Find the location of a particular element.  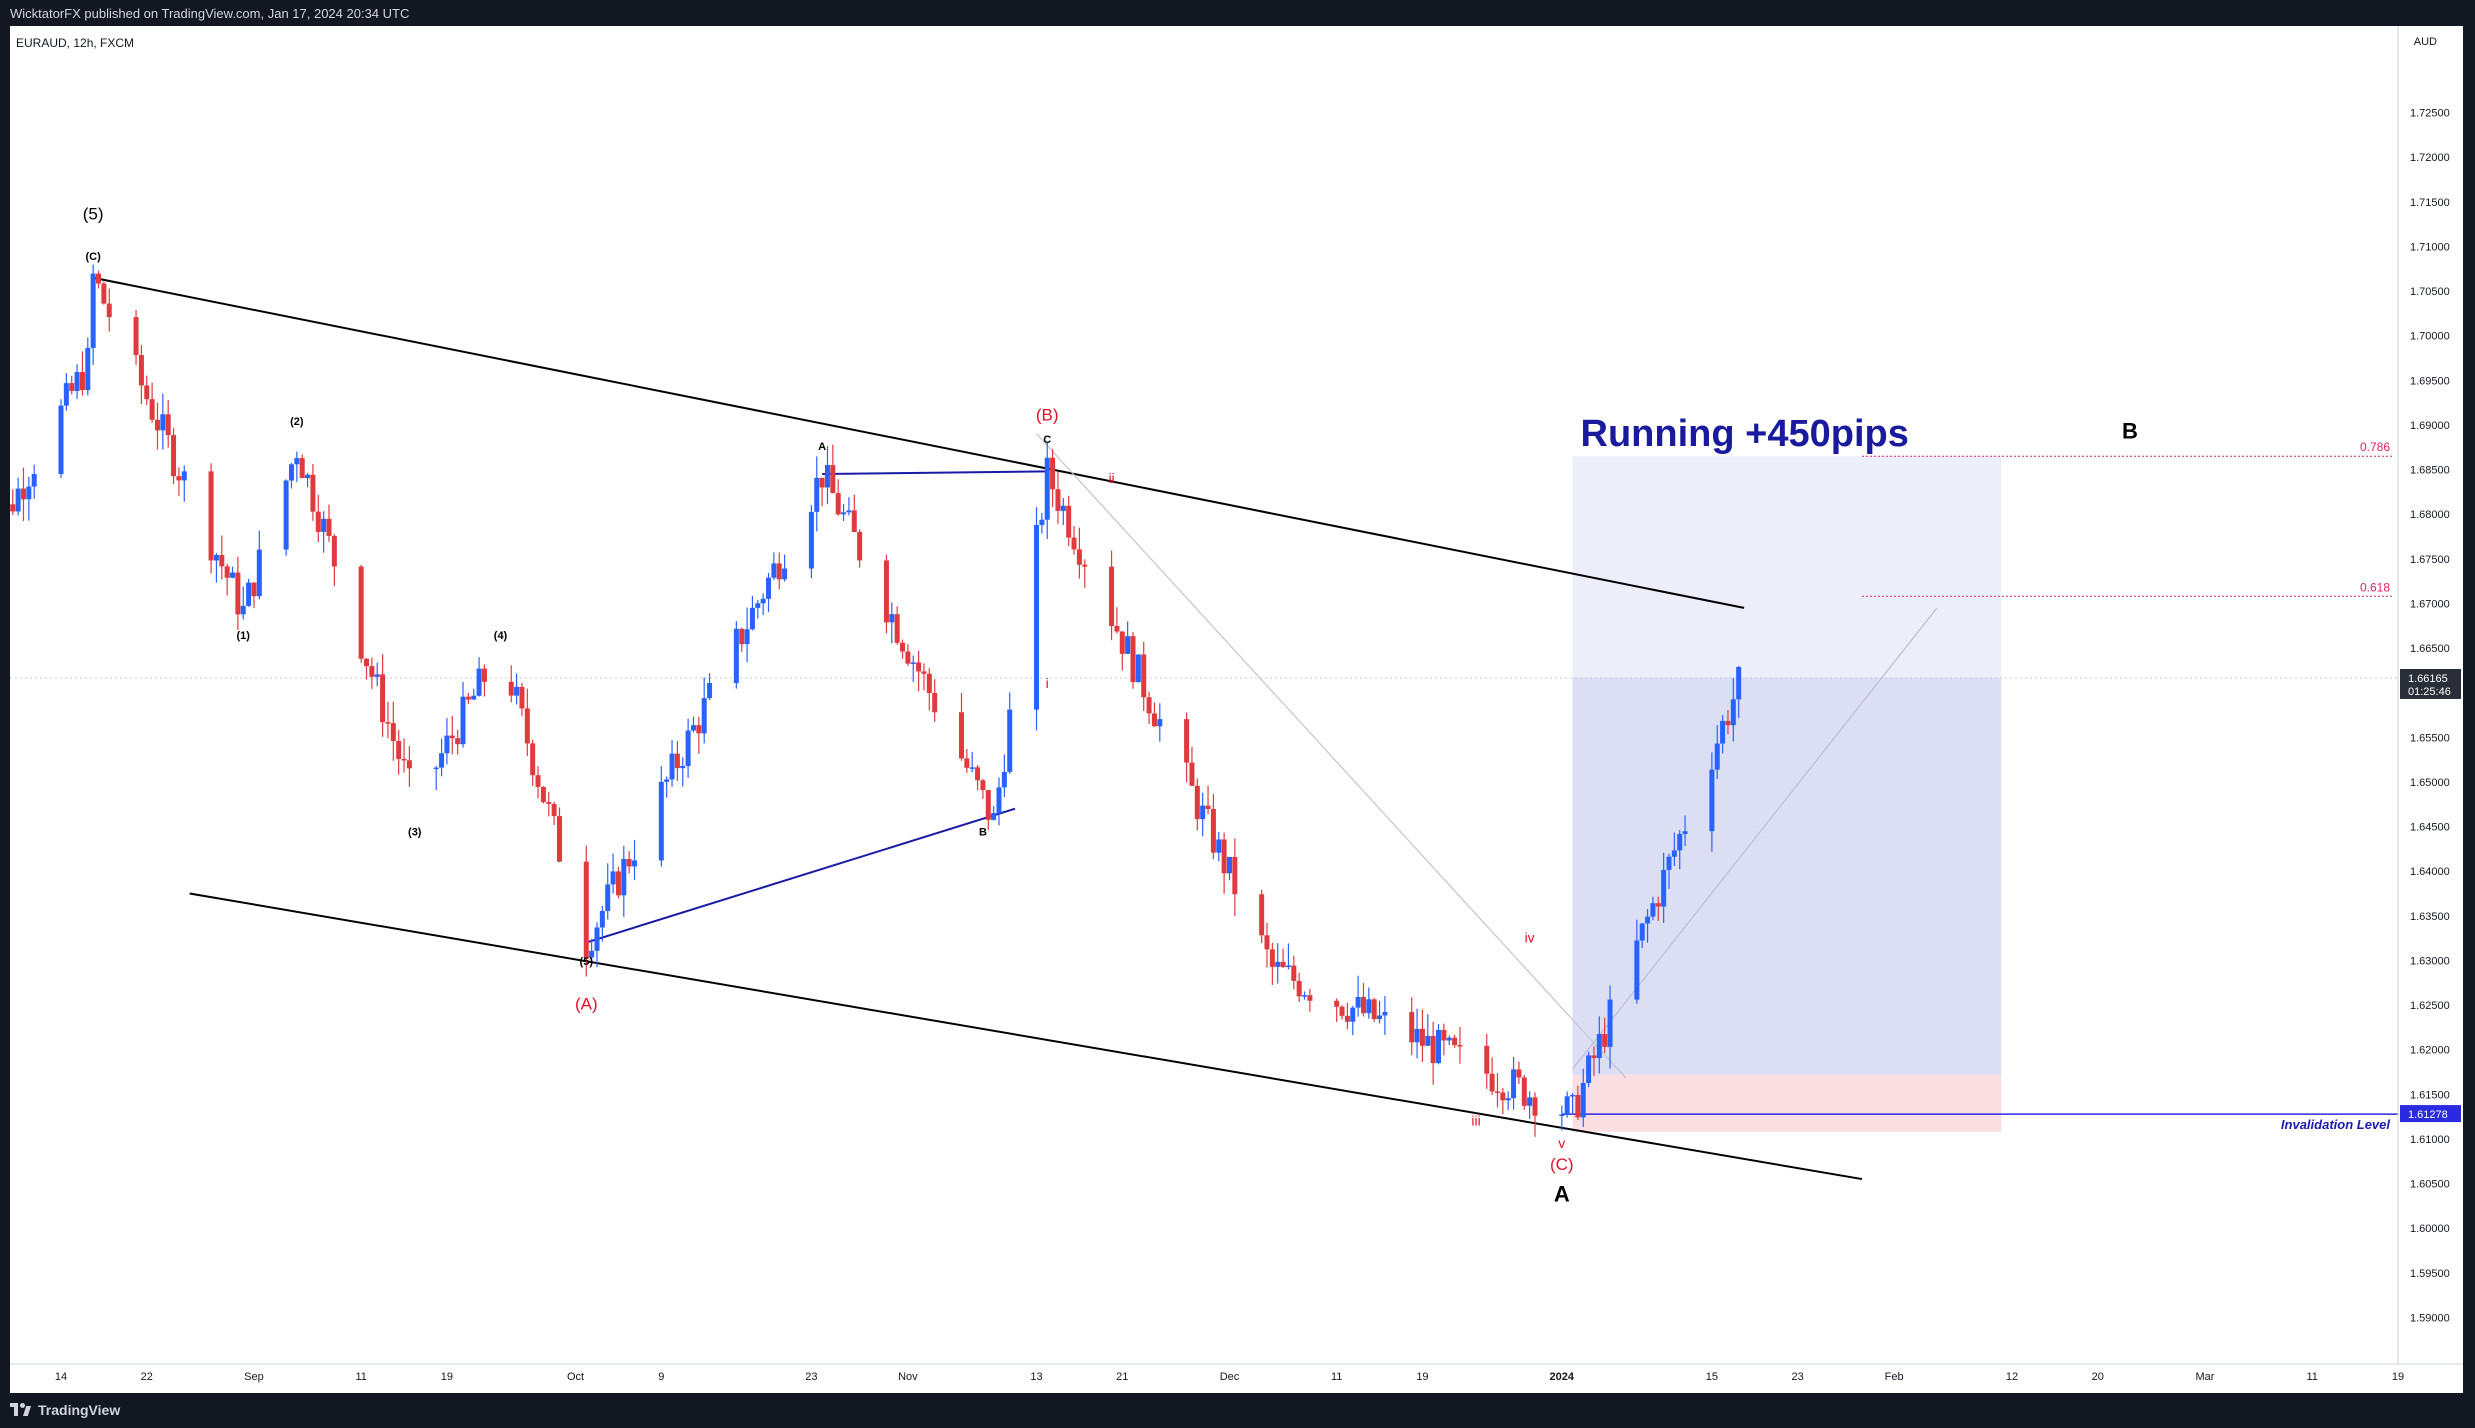

invalidation-tag is located at coordinates (2430, 1114).